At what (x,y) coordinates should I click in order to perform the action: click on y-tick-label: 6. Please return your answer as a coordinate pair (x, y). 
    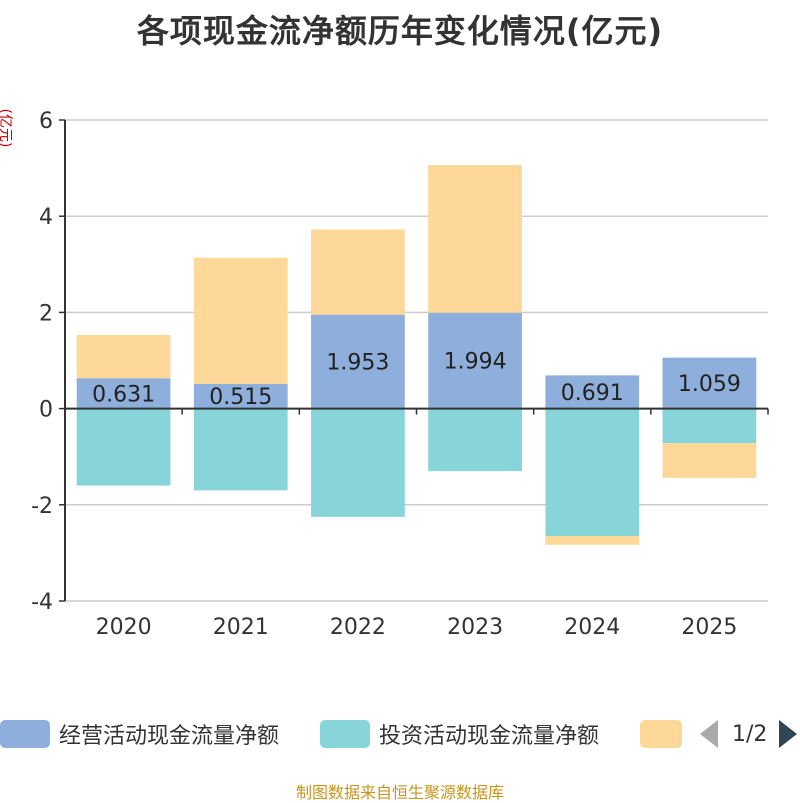
    Looking at the image, I should click on (46, 121).